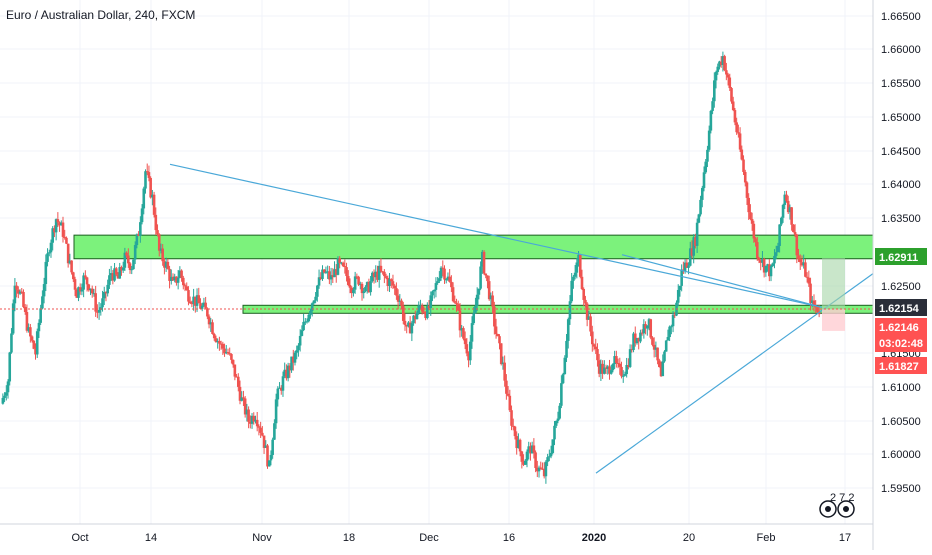  I want to click on current-price-tag-bg, so click(901, 307).